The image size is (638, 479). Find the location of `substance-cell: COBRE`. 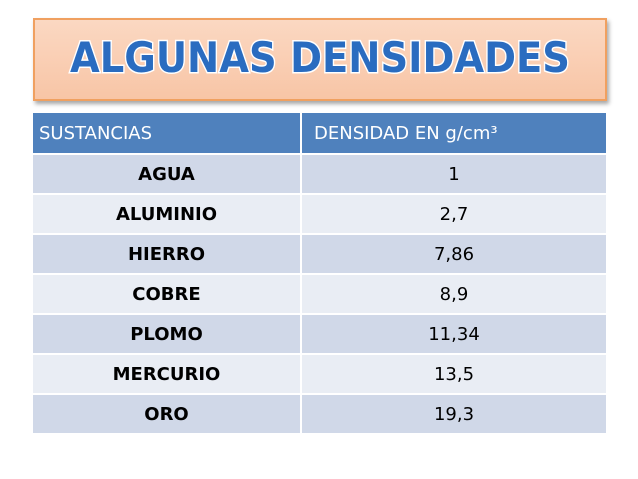

substance-cell: COBRE is located at coordinates (166, 293).